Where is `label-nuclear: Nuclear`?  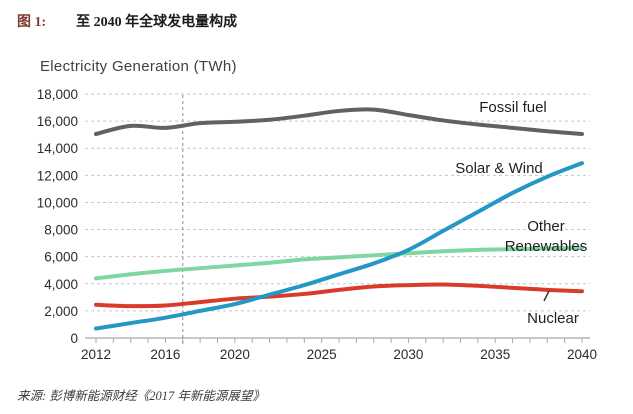
label-nuclear: Nuclear is located at coordinates (553, 318).